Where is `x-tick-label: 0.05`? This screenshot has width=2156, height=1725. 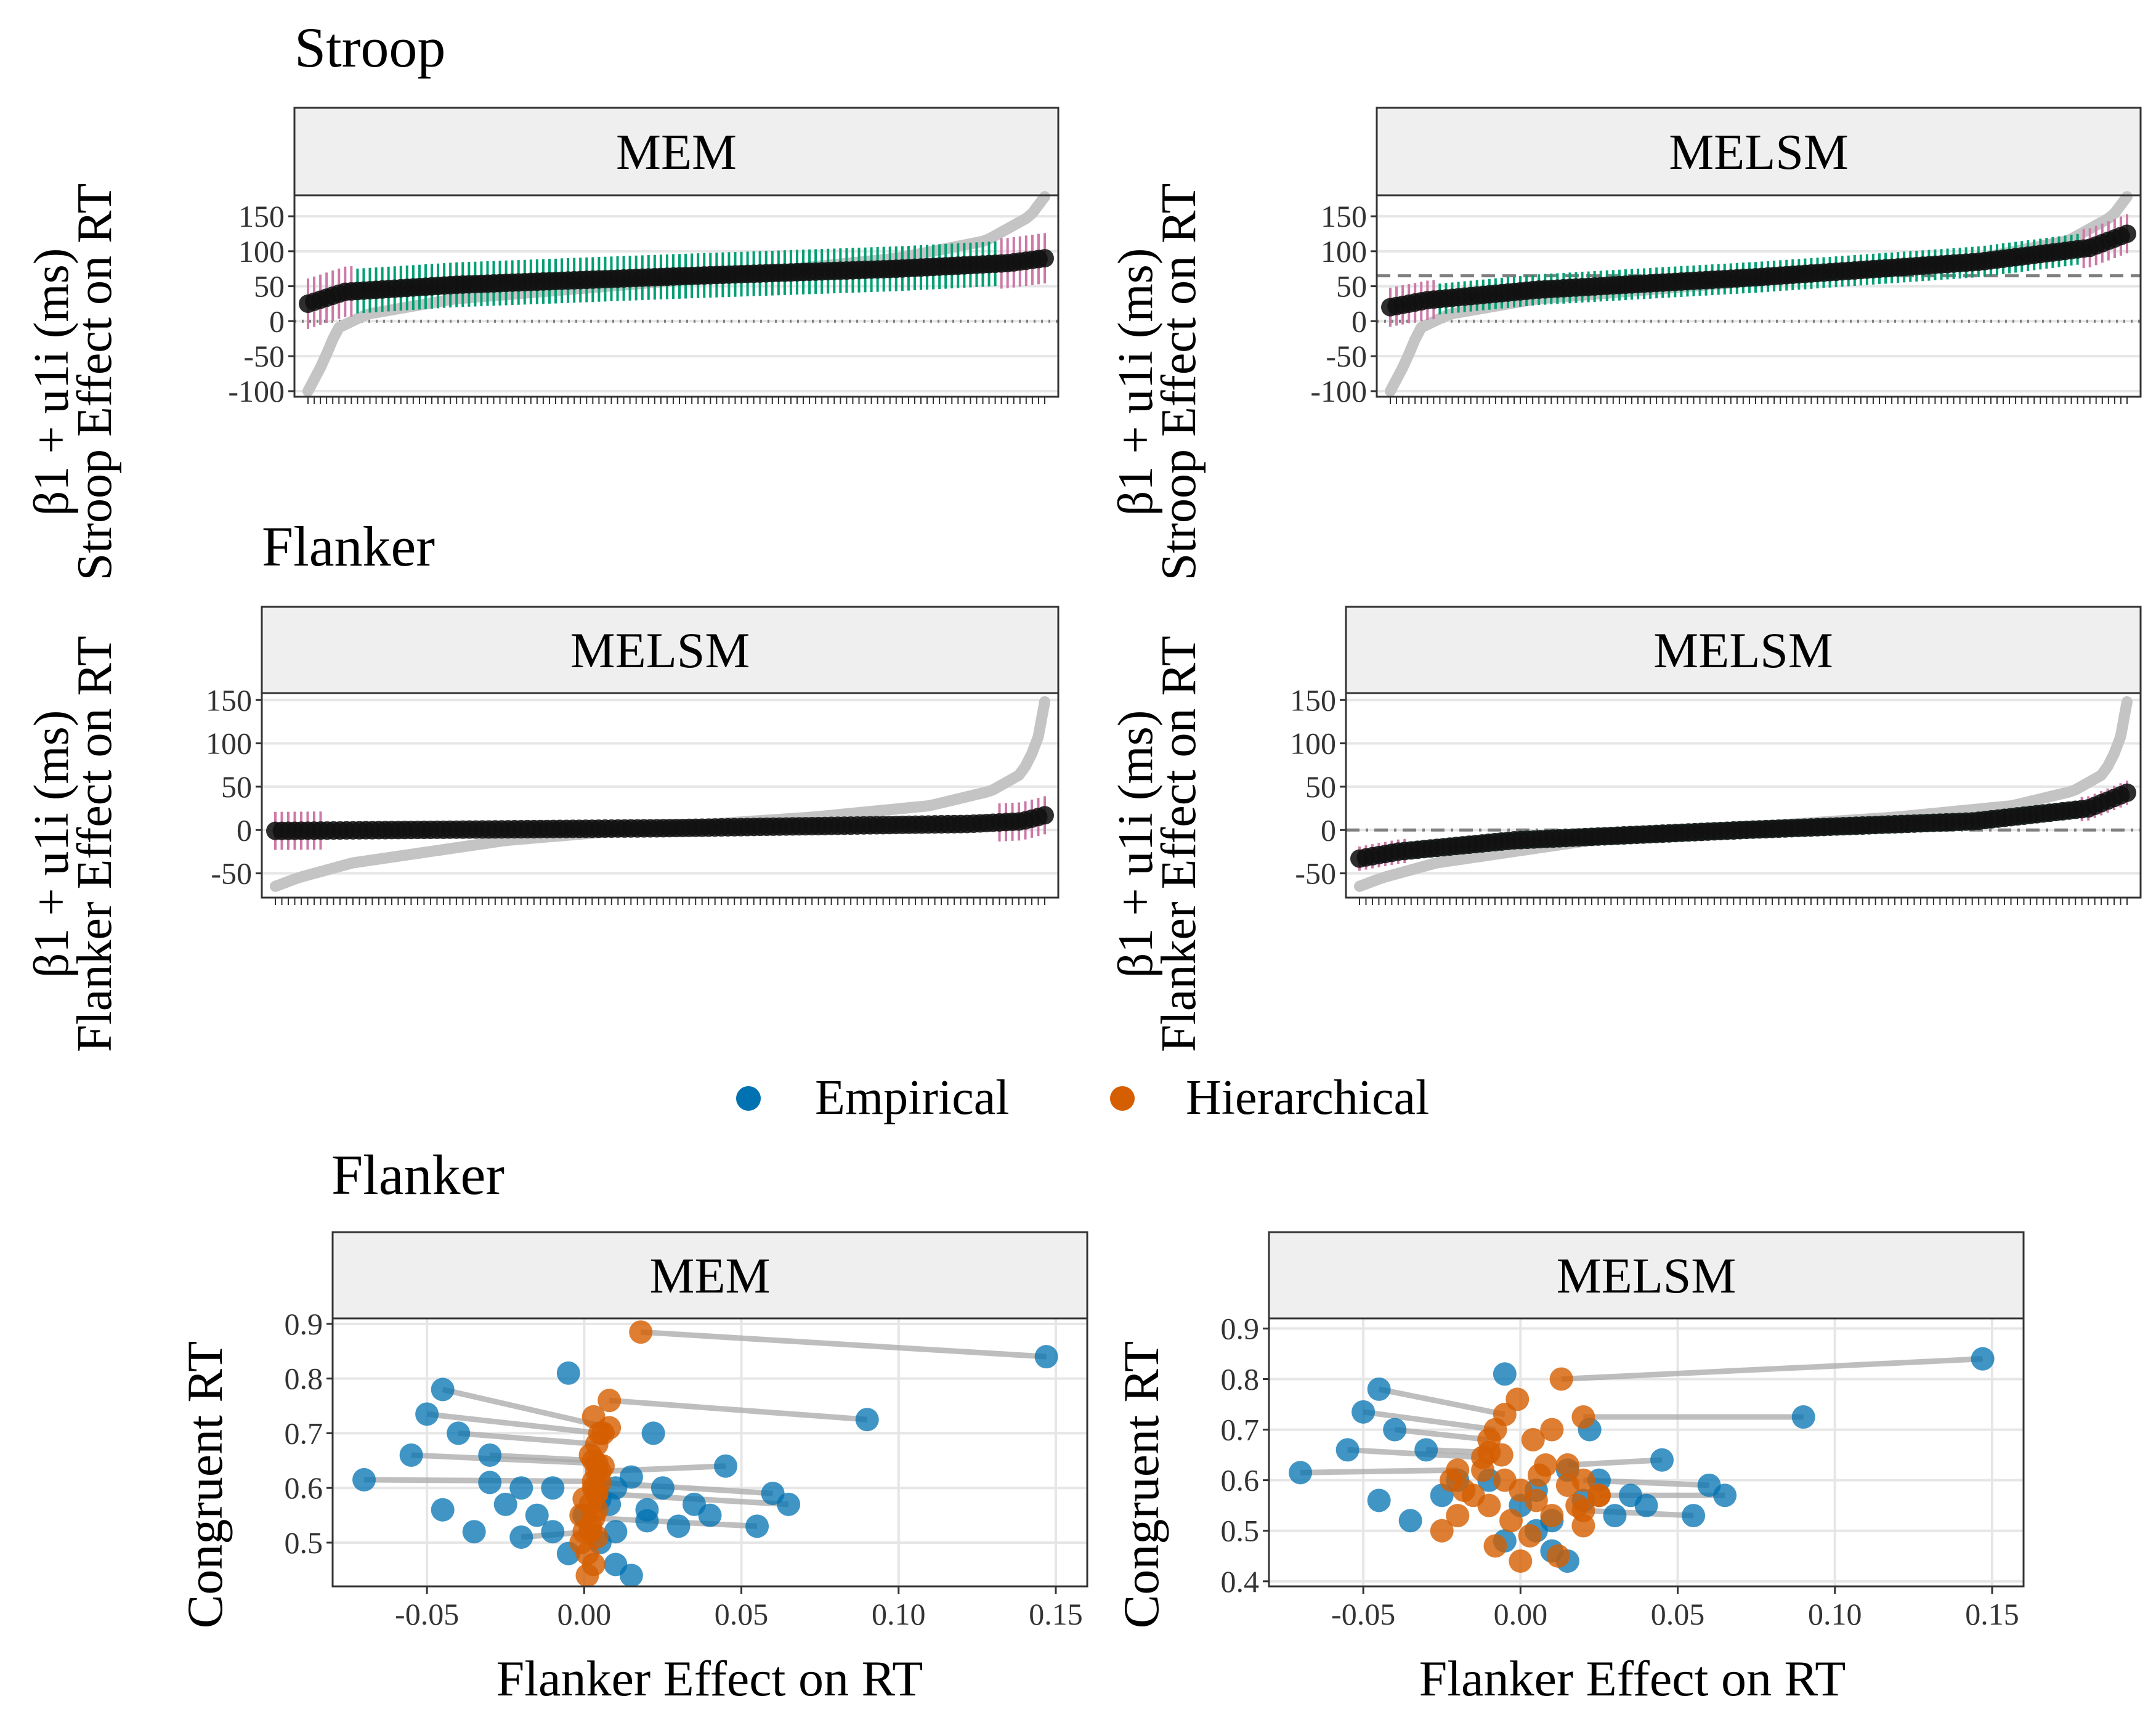
x-tick-label: 0.05 is located at coordinates (742, 1614).